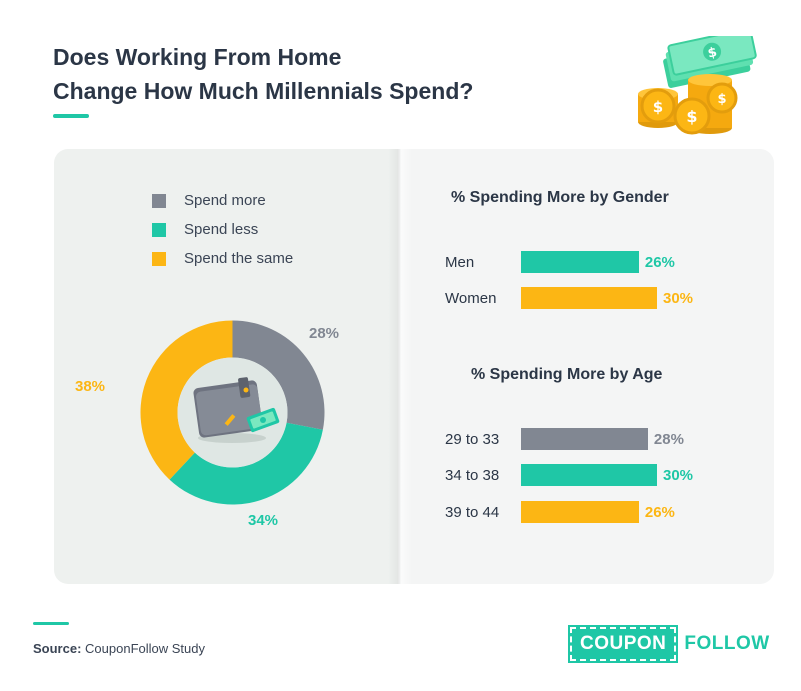 This screenshot has width=801, height=691. Describe the element at coordinates (239, 258) in the screenshot. I see `legend-label-spend-same: Spend the same` at that location.